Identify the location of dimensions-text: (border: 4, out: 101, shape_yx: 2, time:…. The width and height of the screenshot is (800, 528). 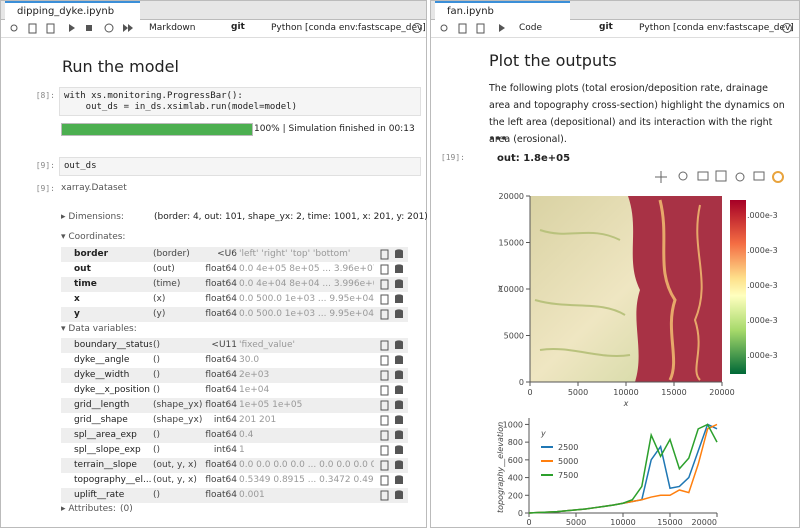
(291, 217).